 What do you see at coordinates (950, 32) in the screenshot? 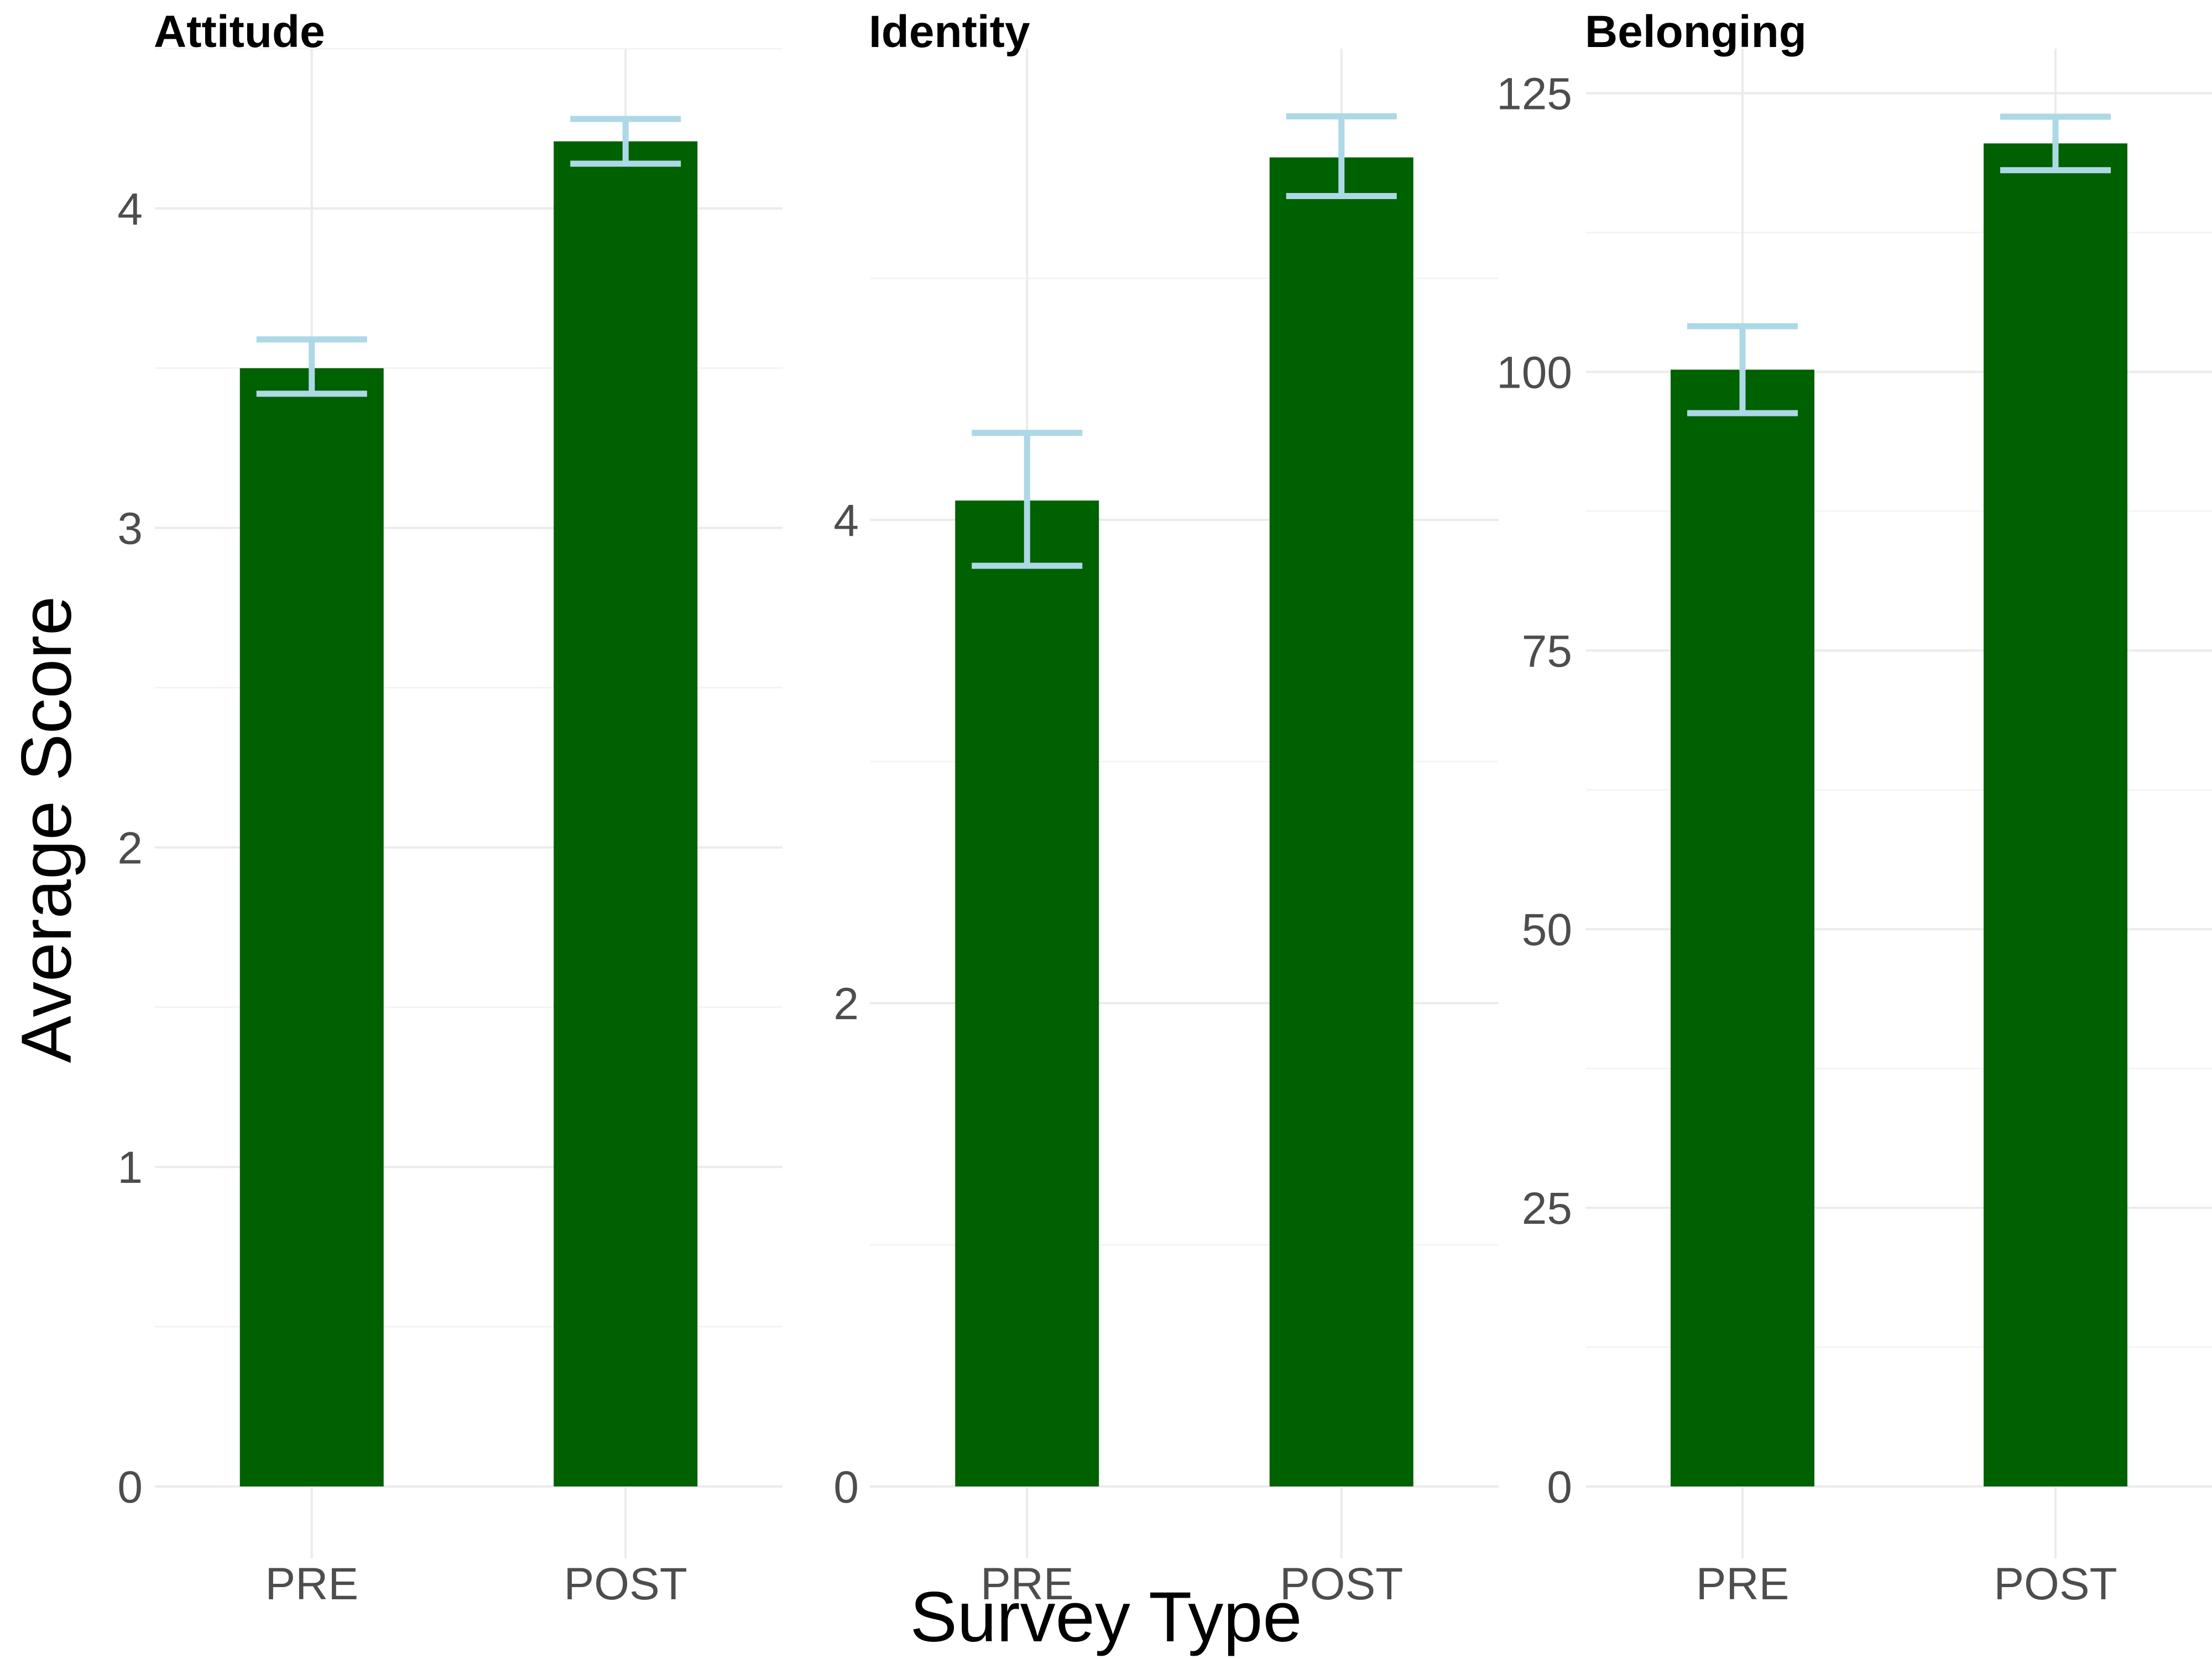
I see `facet-title: Identity` at bounding box center [950, 32].